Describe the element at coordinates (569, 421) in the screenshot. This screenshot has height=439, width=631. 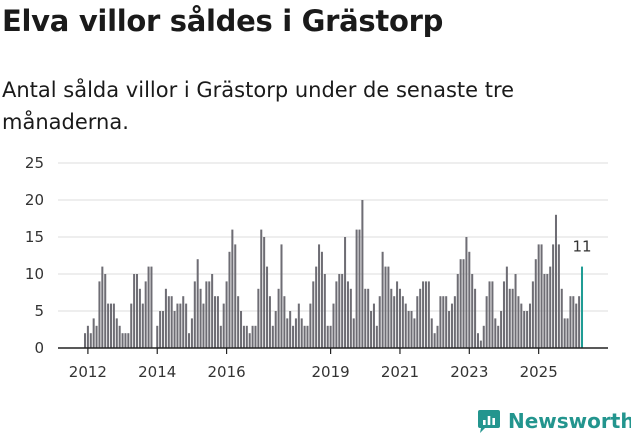
I see `brand-name: Newsworthy` at that location.